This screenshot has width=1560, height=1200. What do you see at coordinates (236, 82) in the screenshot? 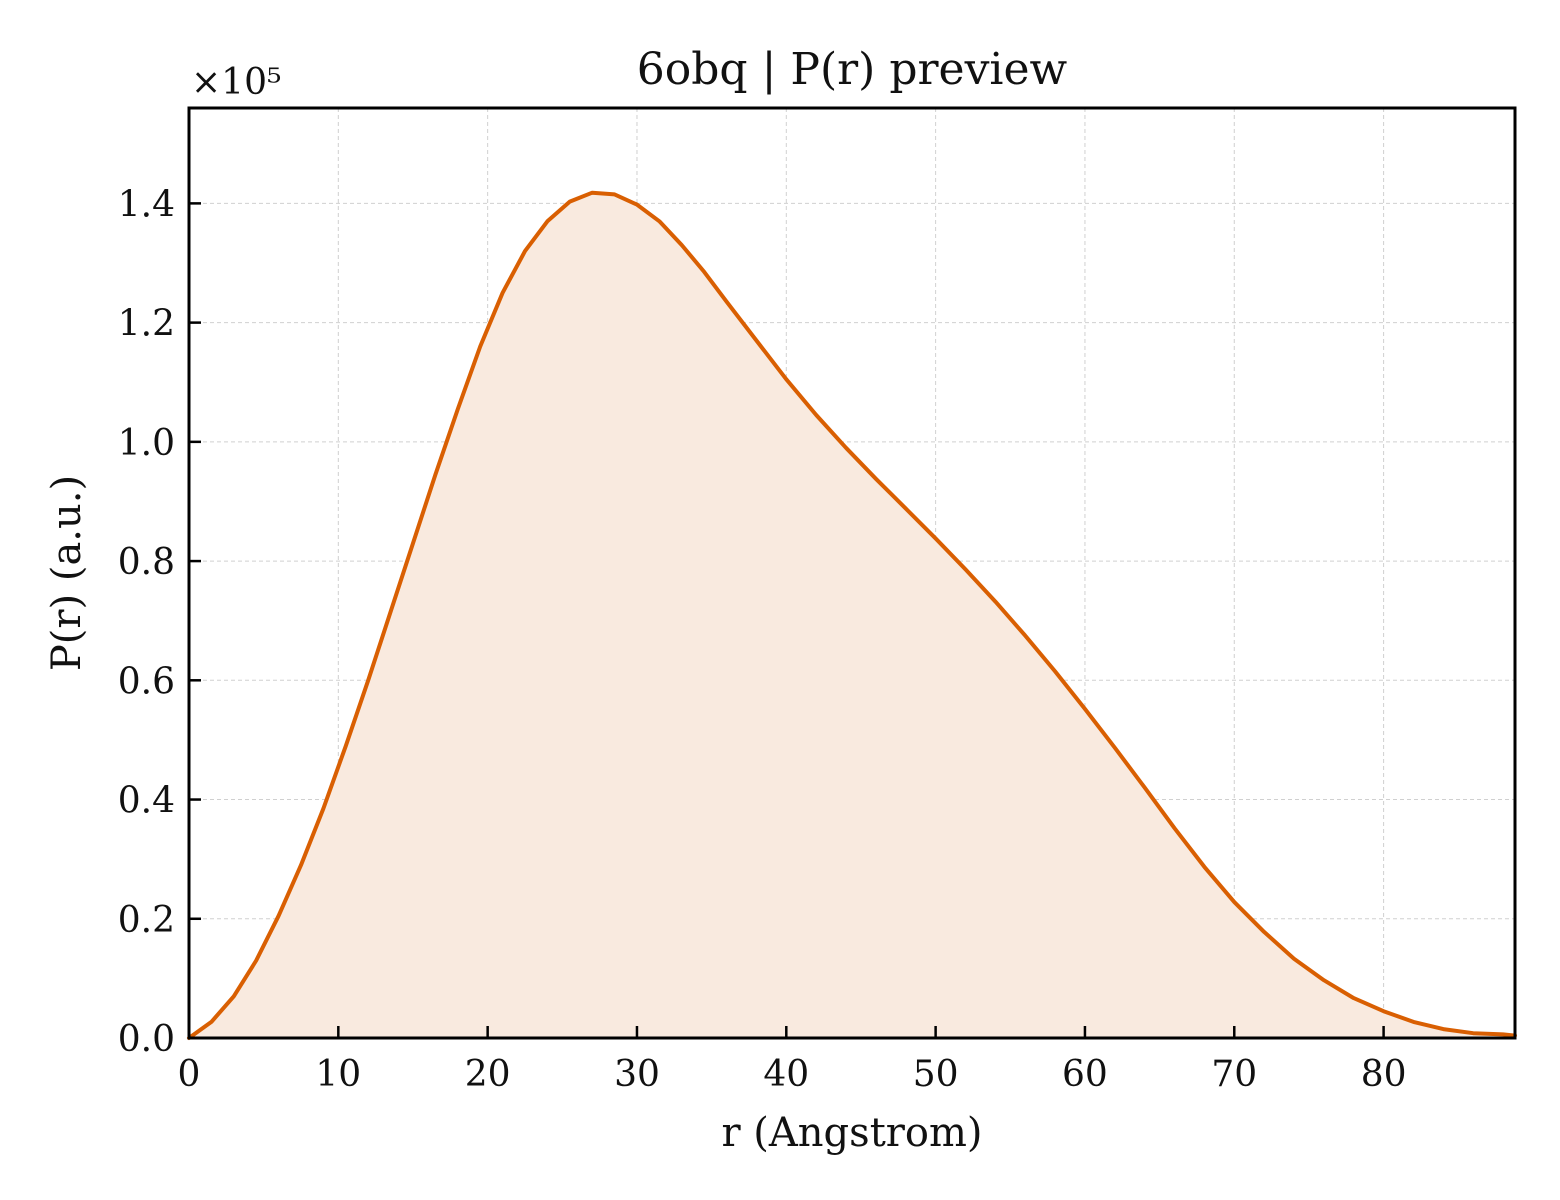
I see `y-multiplier-label: ×10⁵` at bounding box center [236, 82].